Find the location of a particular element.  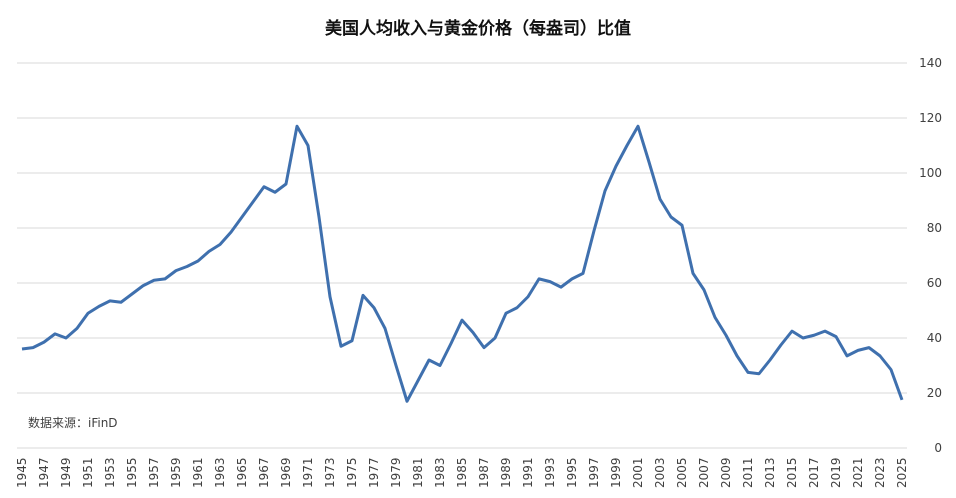

y-tick-label: 80 is located at coordinates (934, 228).